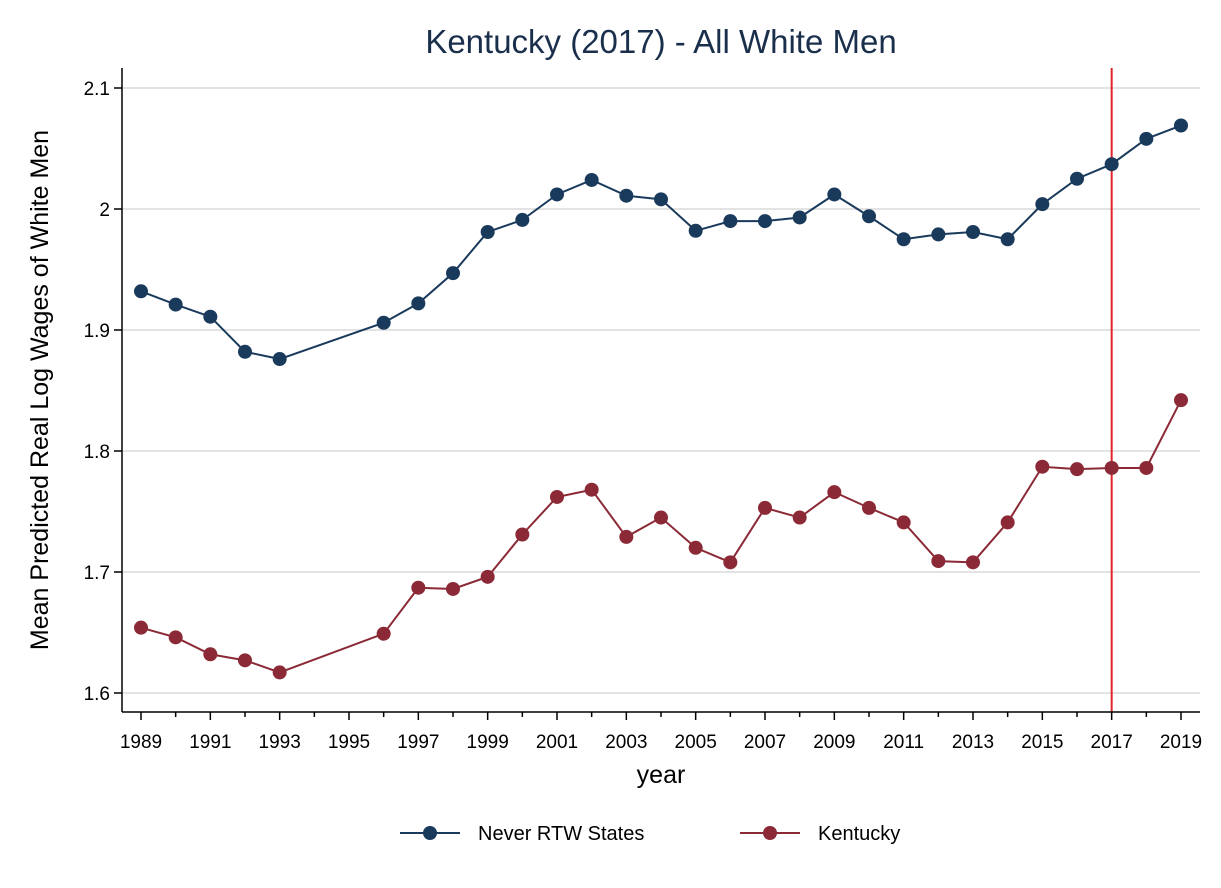  Describe the element at coordinates (104, 210) in the screenshot. I see `y-tick-label: 2` at that location.